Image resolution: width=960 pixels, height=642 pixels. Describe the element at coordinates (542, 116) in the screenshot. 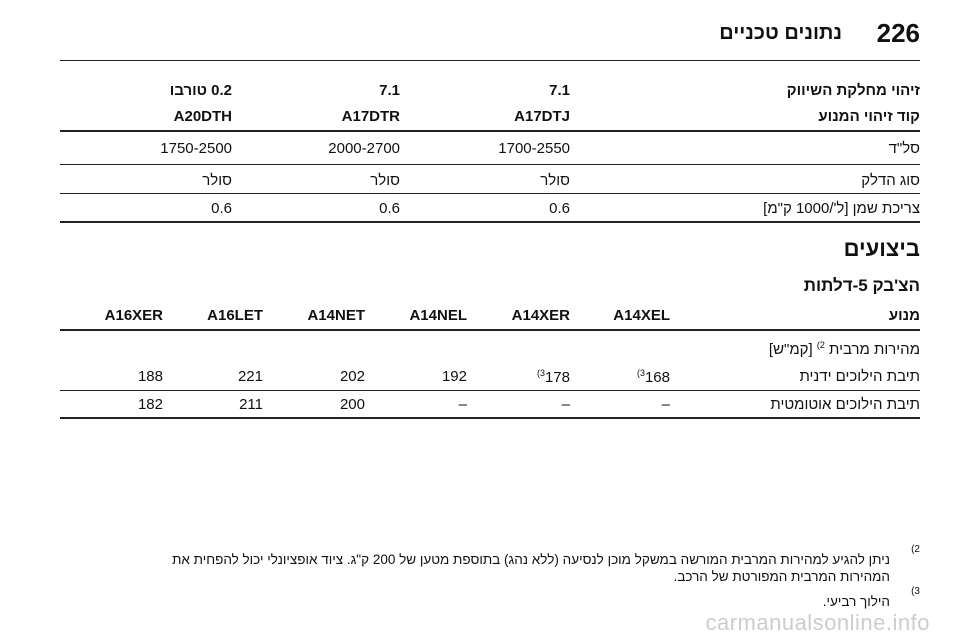

I see `cell-value: A17DTJ` at that location.